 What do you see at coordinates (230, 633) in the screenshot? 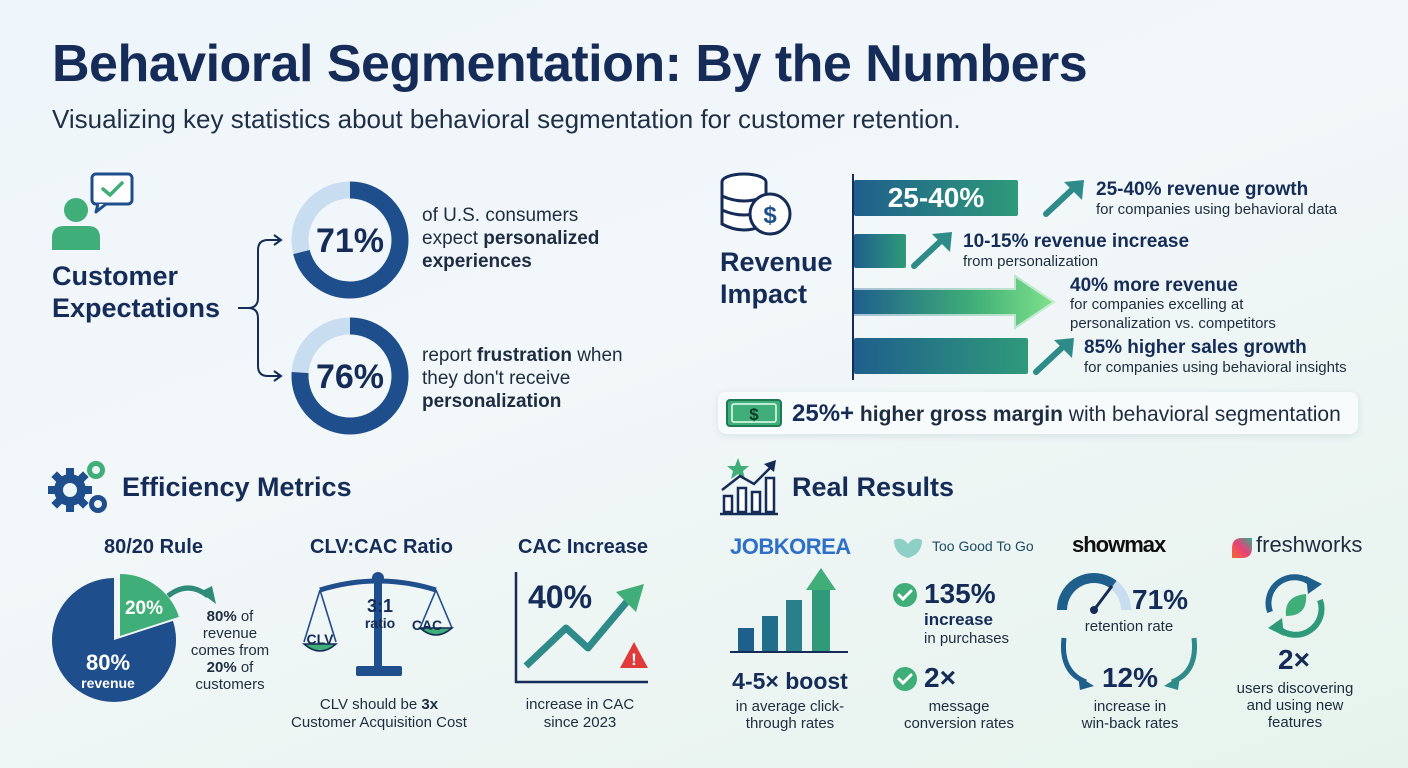
I see `rule-desc-c: revenue` at bounding box center [230, 633].